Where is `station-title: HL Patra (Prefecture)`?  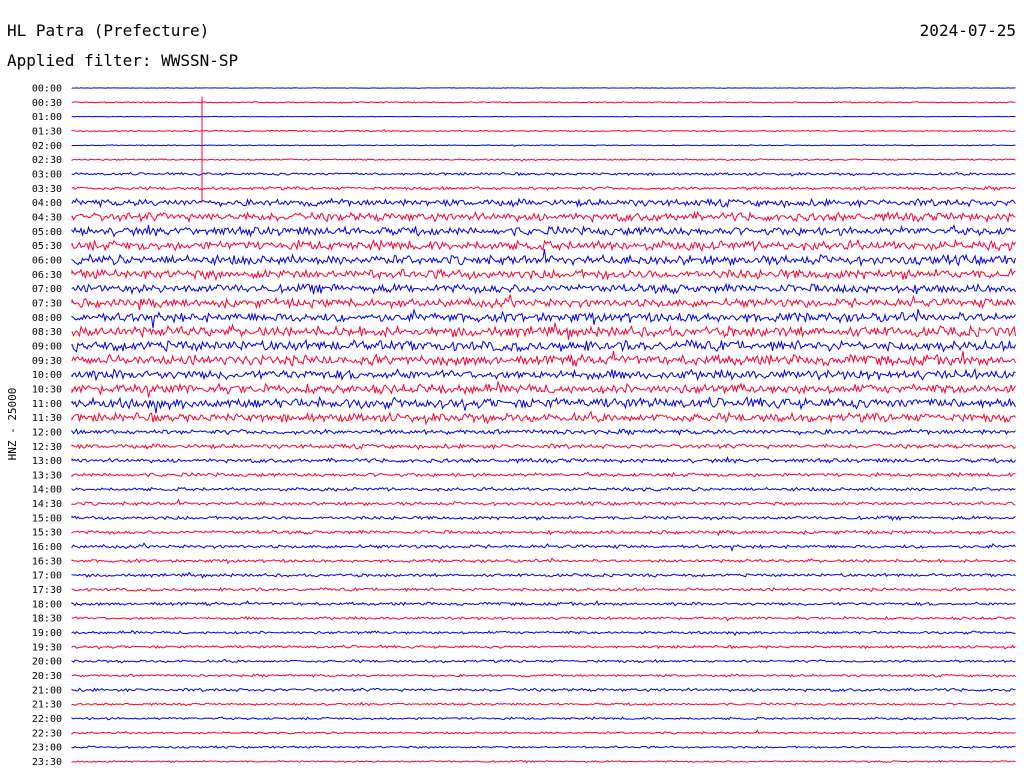
station-title: HL Patra (Prefecture) is located at coordinates (108, 30).